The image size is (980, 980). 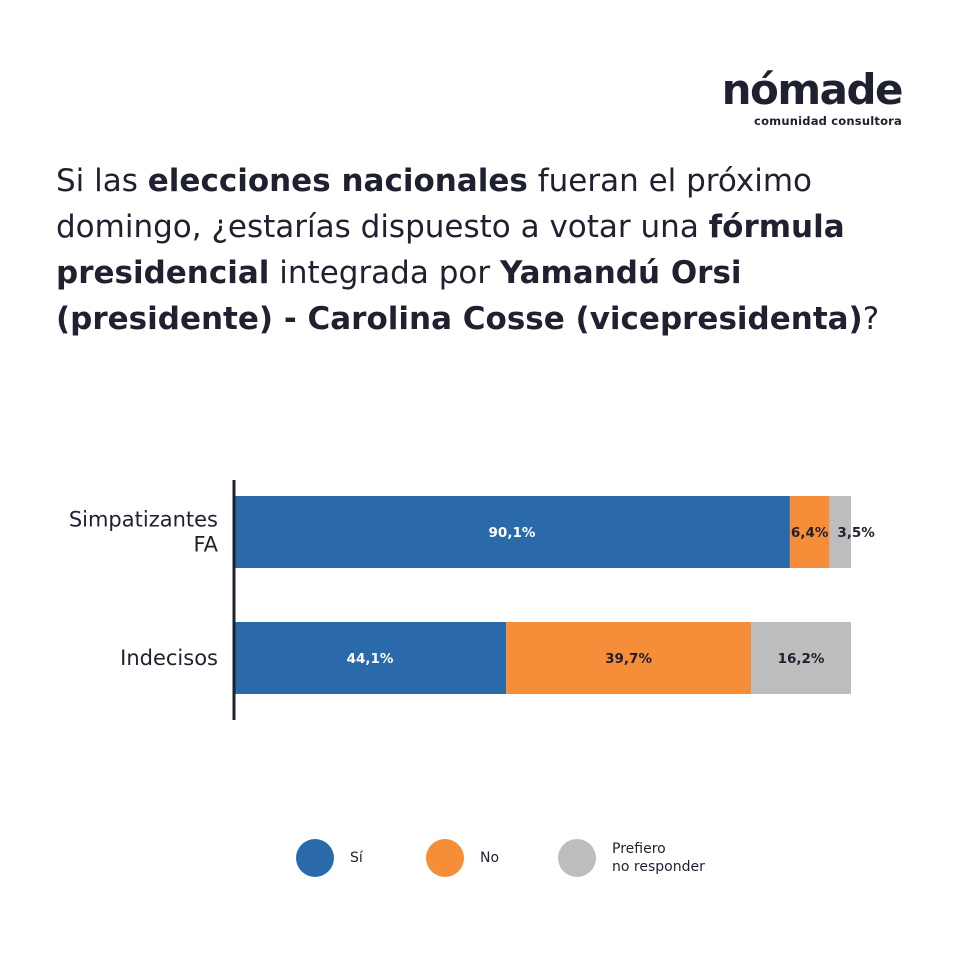 What do you see at coordinates (337, 181) in the screenshot?
I see `question-part-1: elecciones nacionales` at bounding box center [337, 181].